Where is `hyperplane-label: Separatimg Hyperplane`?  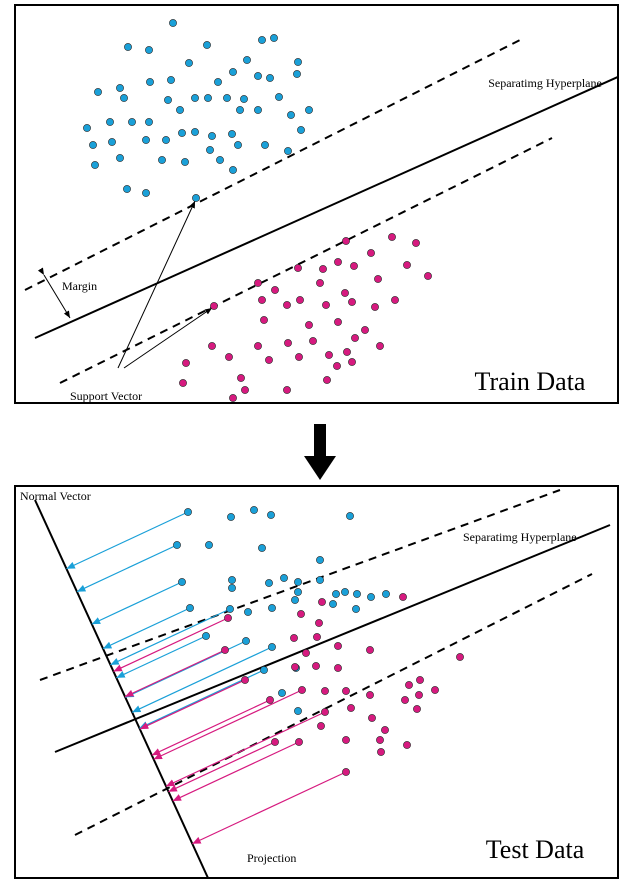
hyperplane-label: Separatimg Hyperplane is located at coordinates (520, 537).